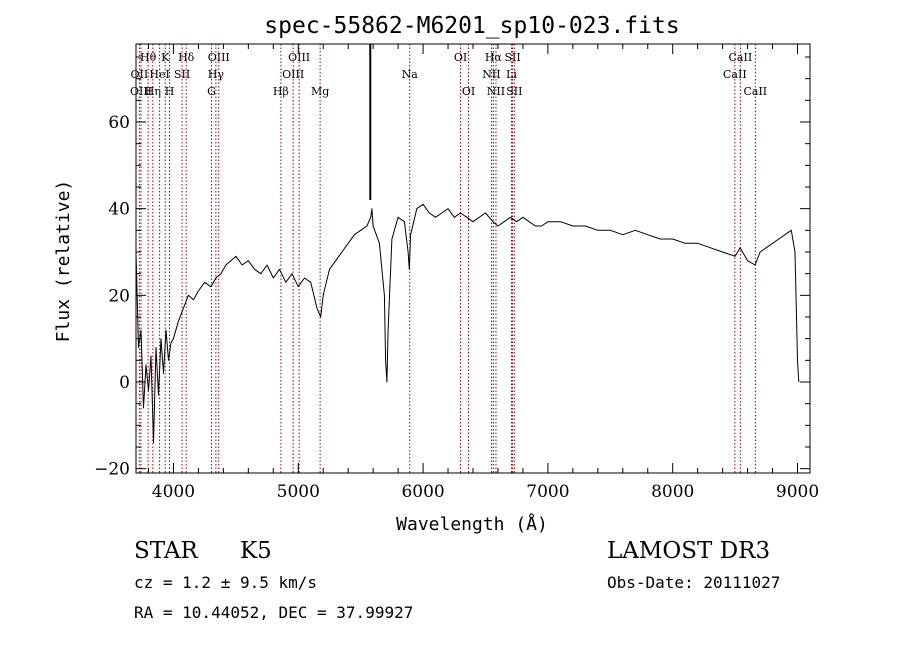 This screenshot has width=900, height=649. I want to click on y-tick-label--20: −20, so click(112, 470).